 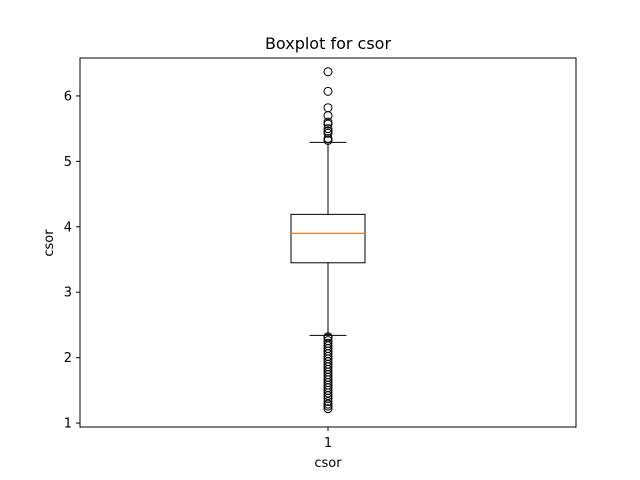 I want to click on y-axis-label: csor, so click(x=49, y=243).